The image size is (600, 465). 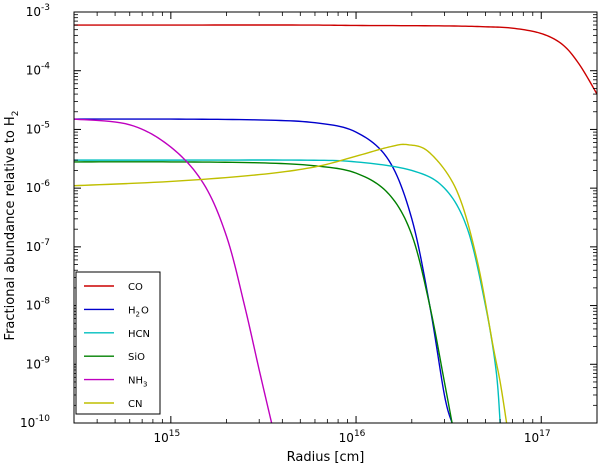 What do you see at coordinates (38, 70) in the screenshot?
I see `y-tick-label: 10⁻⁴` at bounding box center [38, 70].